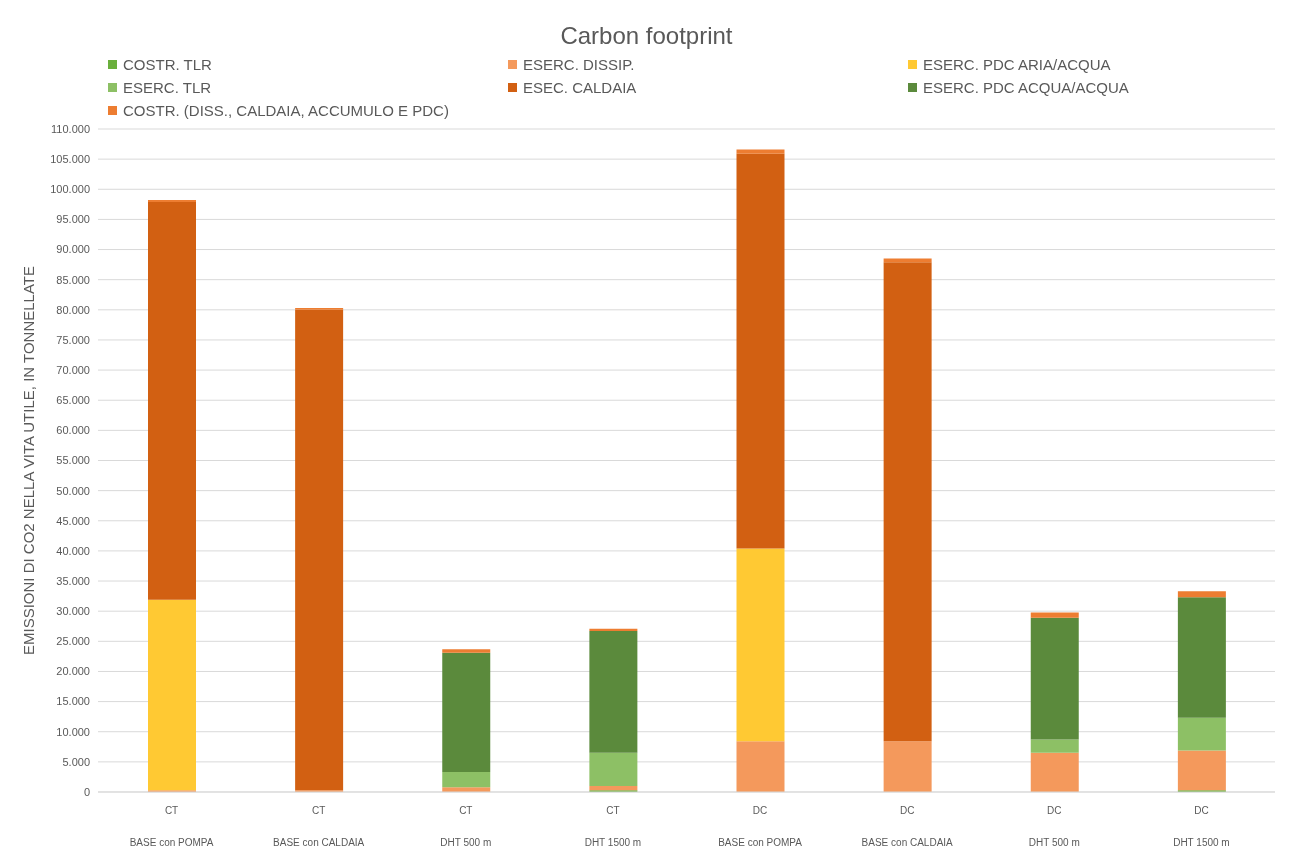  What do you see at coordinates (1054, 826) in the screenshot?
I see `category-label: DC DHT 500 m` at bounding box center [1054, 826].